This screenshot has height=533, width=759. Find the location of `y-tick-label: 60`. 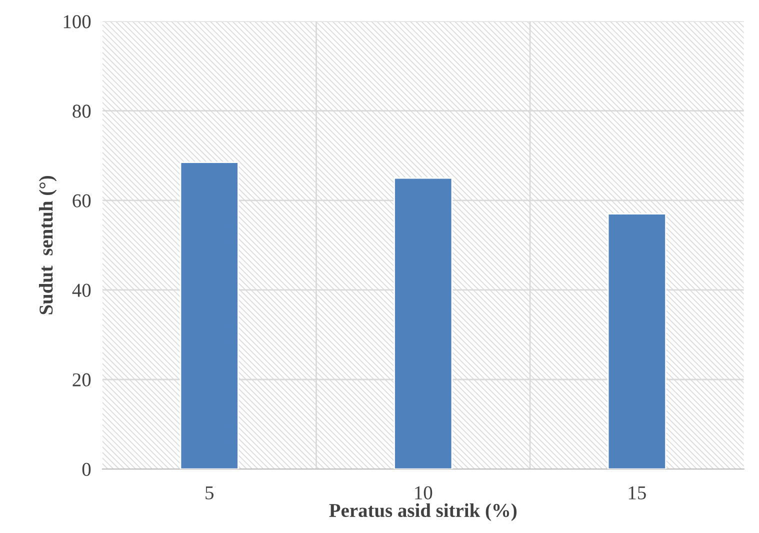

y-tick-label: 60 is located at coordinates (81, 201).